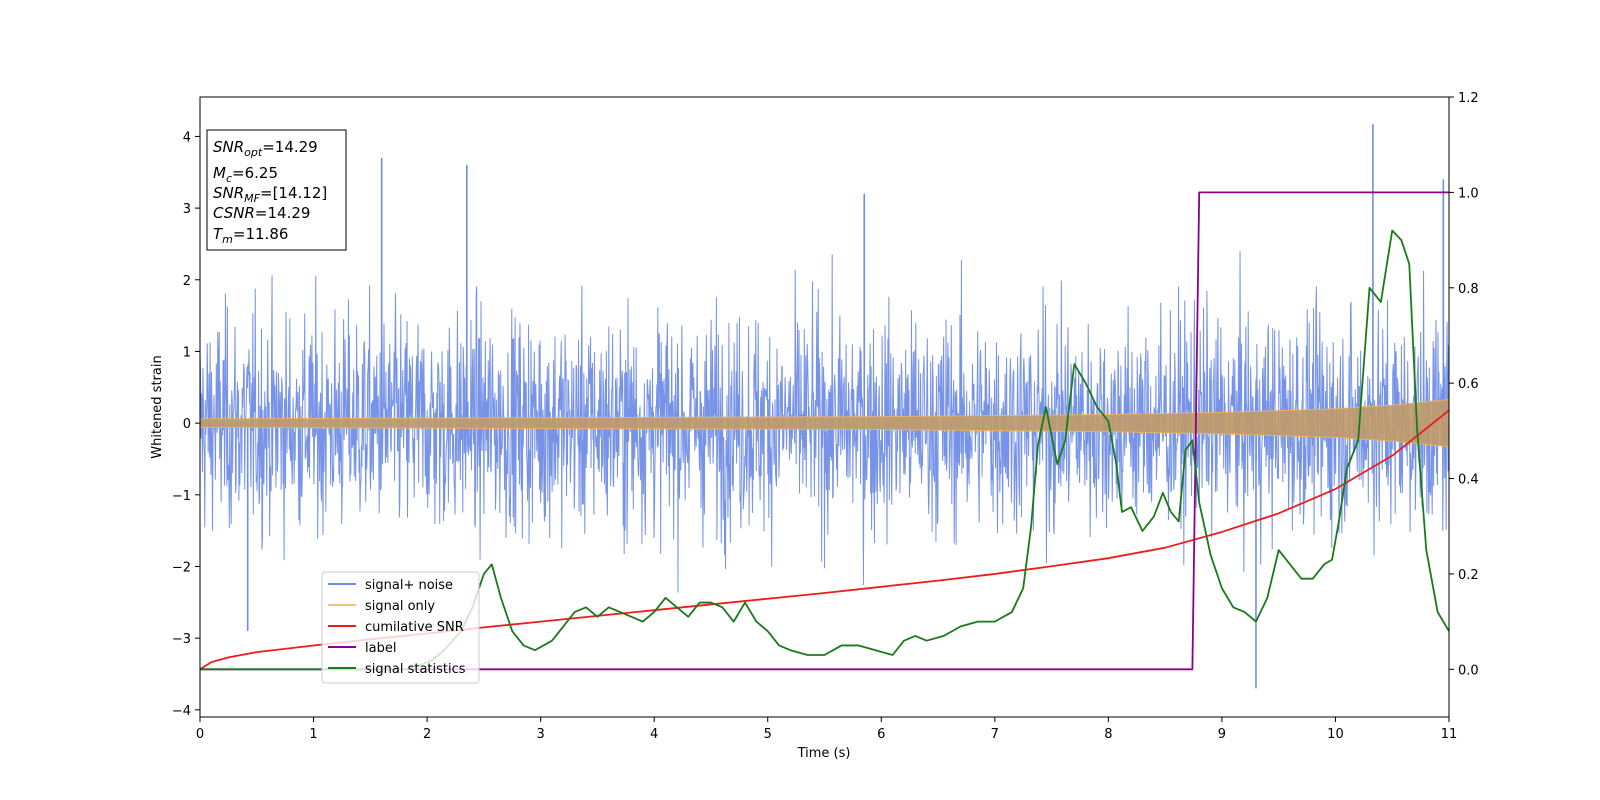 The image size is (1600, 800). I want to click on y-right-tick-label-3: 0.6, so click(1468, 384).